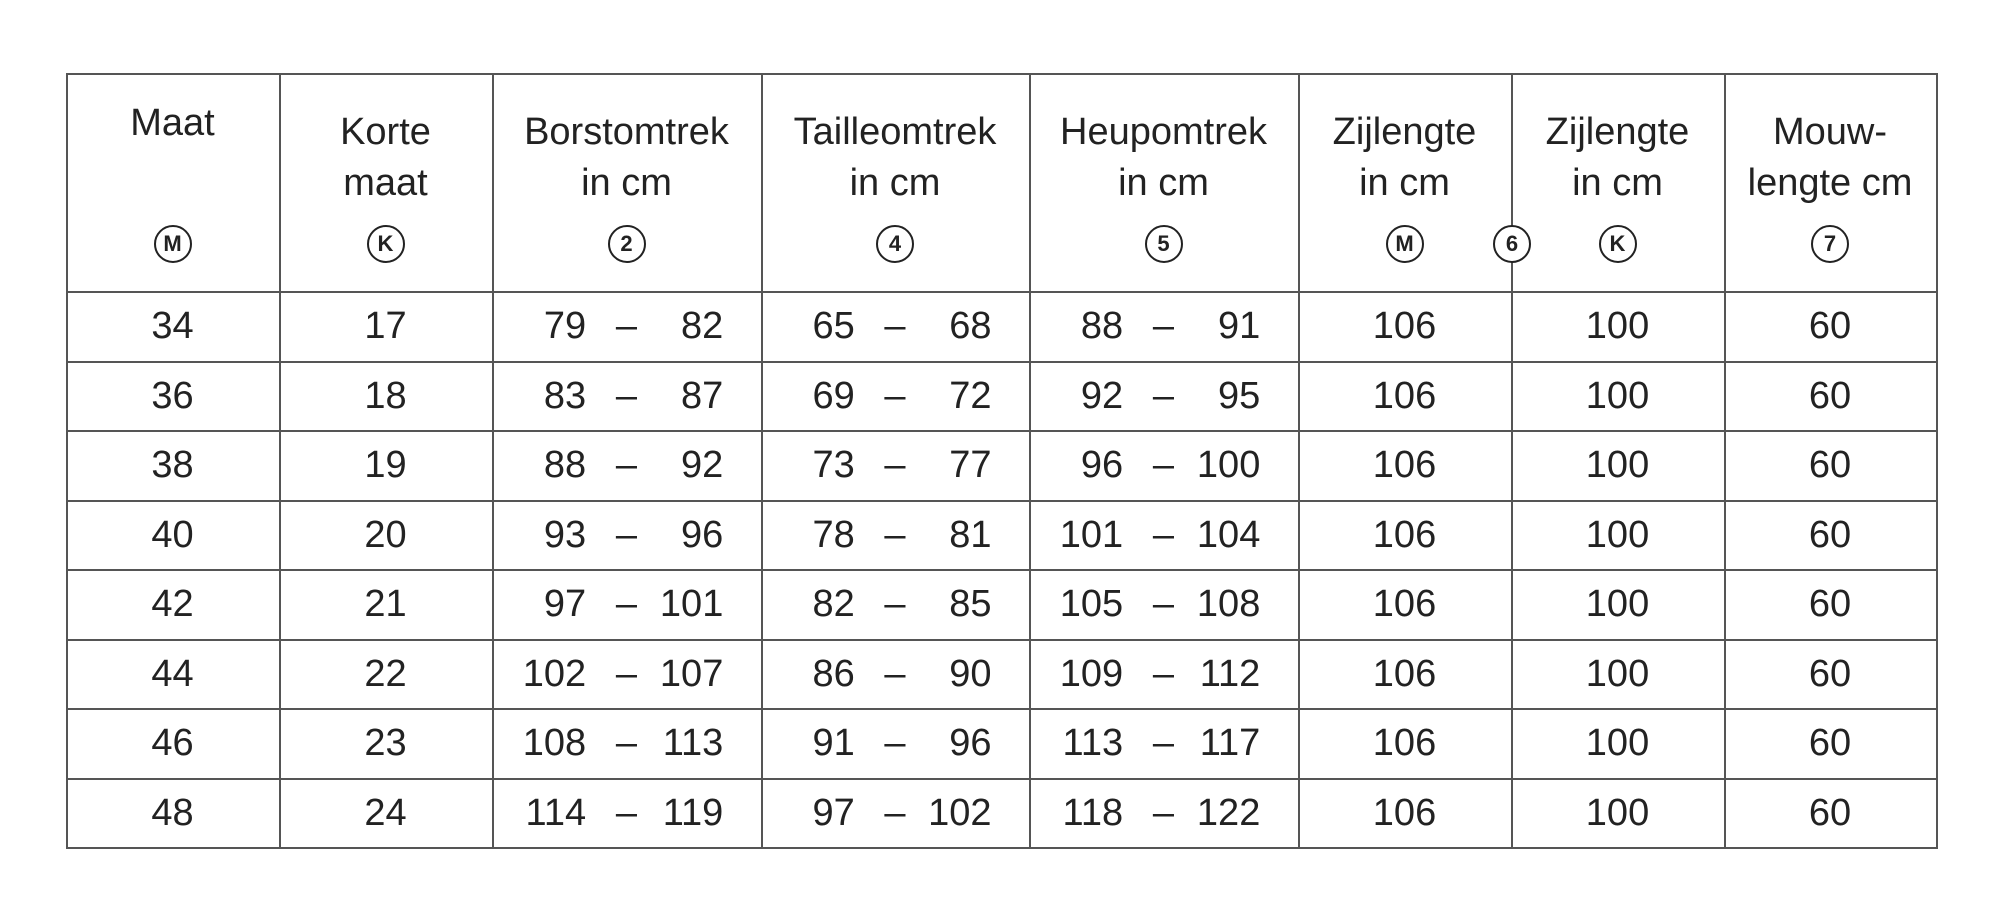  What do you see at coordinates (1093, 812) in the screenshot?
I see `range-from: 118` at bounding box center [1093, 812].